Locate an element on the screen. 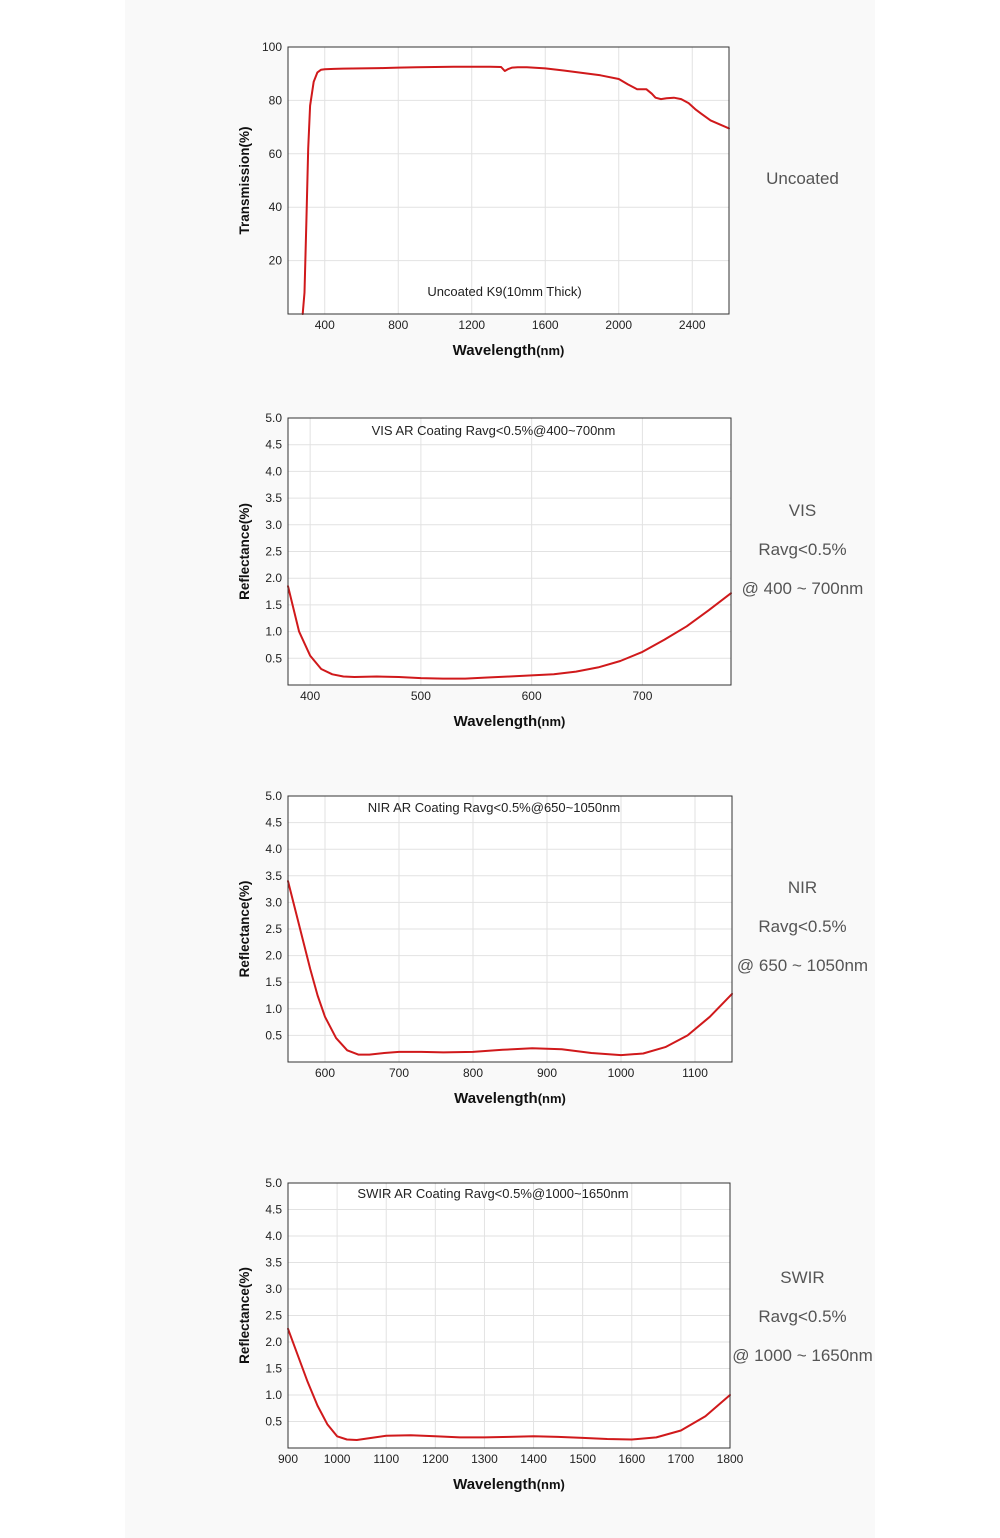  chart-title: NIR AR Coating Ravg<0.5%@650~1050nm is located at coordinates (494, 807).